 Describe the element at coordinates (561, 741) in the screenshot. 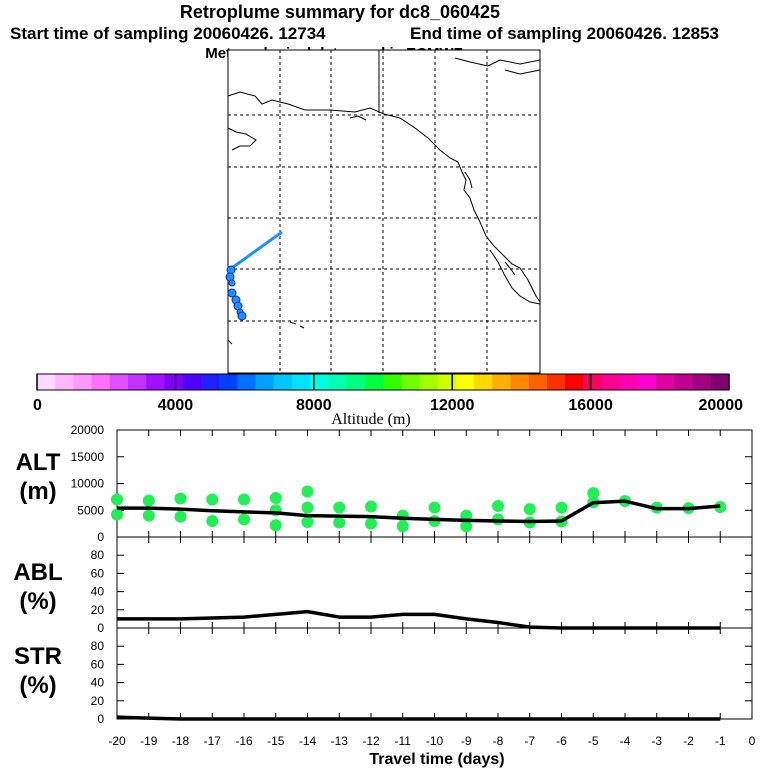

I see `x-tick-label: -6` at that location.